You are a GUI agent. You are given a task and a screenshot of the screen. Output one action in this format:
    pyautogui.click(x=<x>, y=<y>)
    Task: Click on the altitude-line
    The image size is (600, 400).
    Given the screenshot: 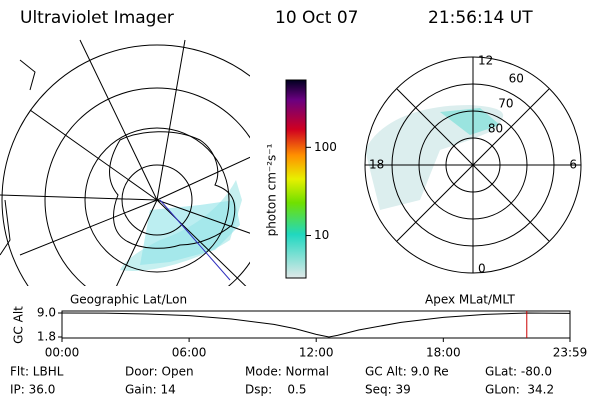 What is the action you would take?
    pyautogui.click(x=316, y=325)
    